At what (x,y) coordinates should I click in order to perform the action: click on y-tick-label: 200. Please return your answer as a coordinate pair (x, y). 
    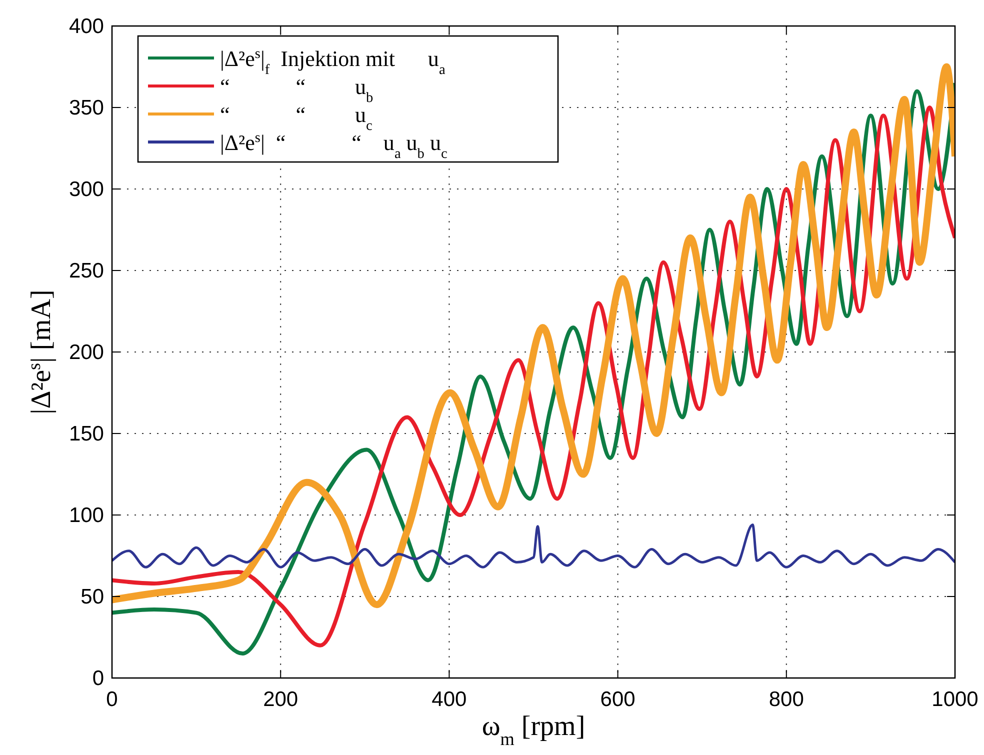
    Looking at the image, I should click on (86, 352).